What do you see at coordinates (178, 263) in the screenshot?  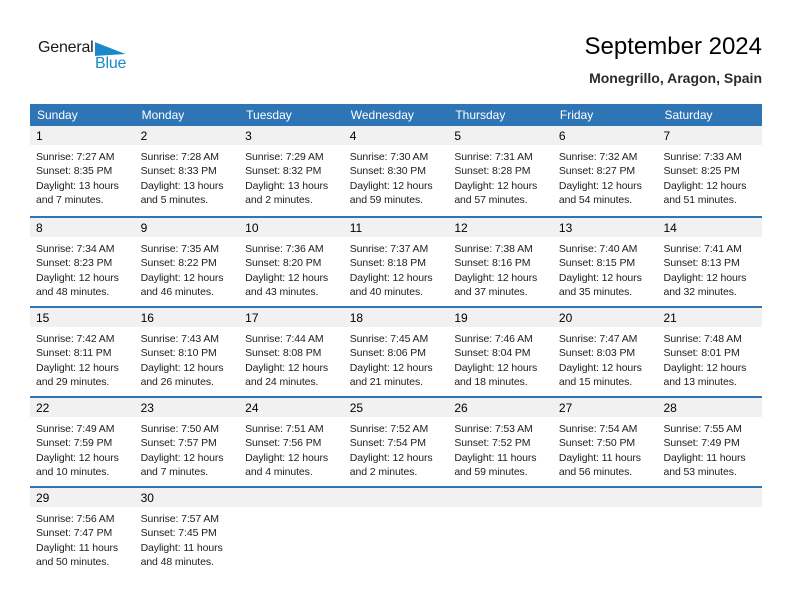 I see `sunset-text: Sunset: 8:22 PM` at bounding box center [178, 263].